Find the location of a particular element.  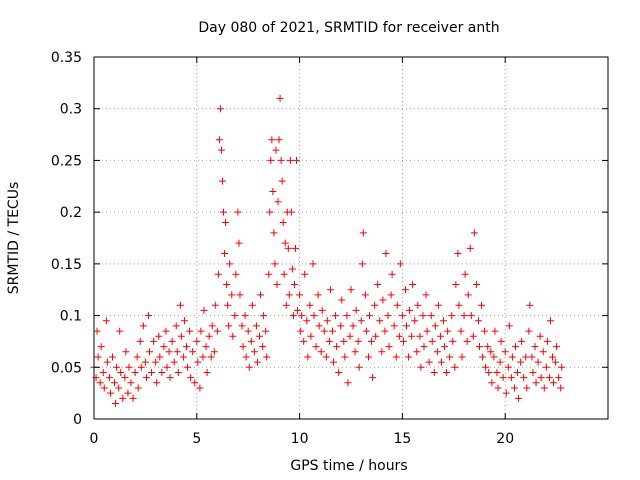

y-tick-label: 0.05 is located at coordinates (66, 368).